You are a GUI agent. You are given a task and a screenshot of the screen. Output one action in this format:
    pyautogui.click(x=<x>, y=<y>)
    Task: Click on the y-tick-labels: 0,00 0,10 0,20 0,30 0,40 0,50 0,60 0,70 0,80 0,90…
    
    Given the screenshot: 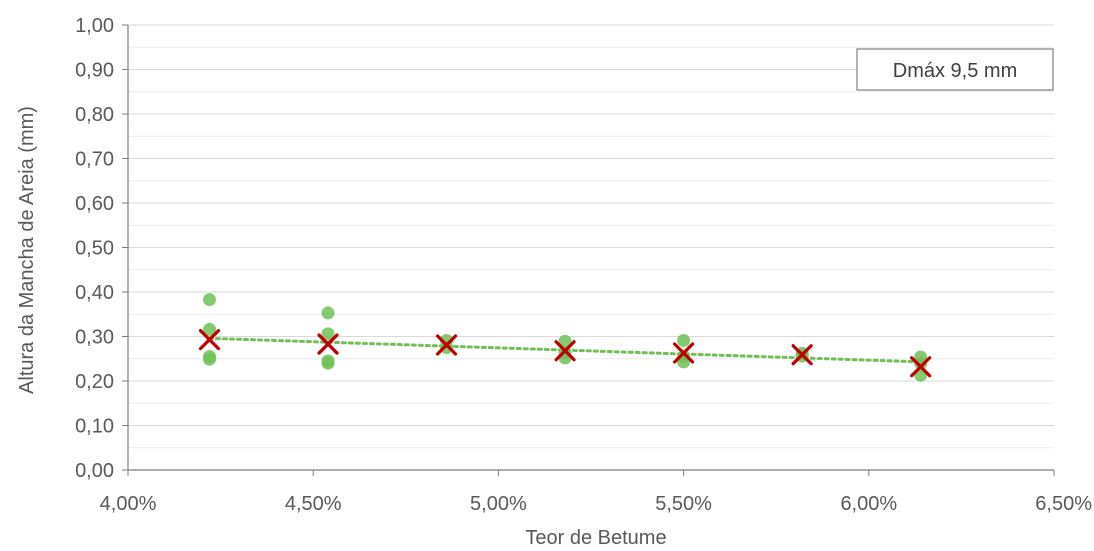 What is the action you would take?
    pyautogui.click(x=94, y=248)
    